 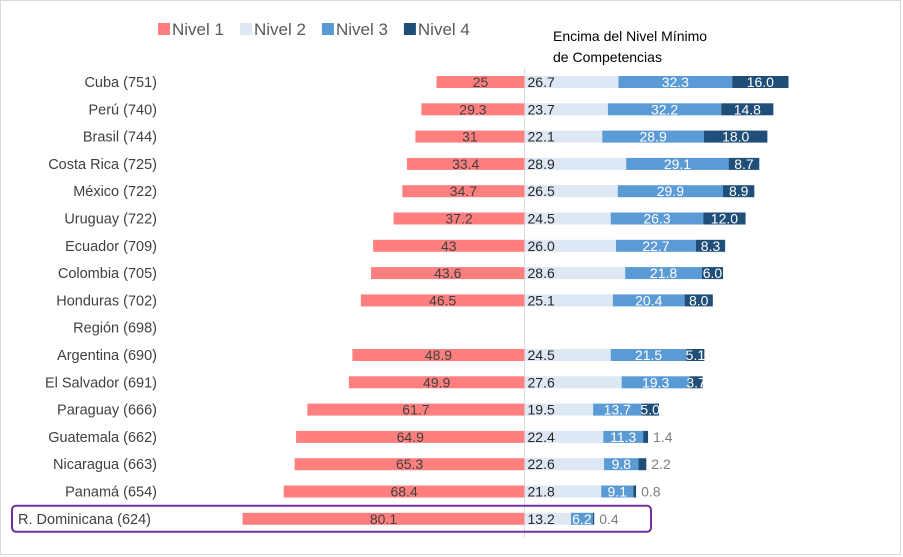 What do you see at coordinates (541, 437) in the screenshot?
I see `value-label-nivel-2-guatemala-662: 22.4` at bounding box center [541, 437].